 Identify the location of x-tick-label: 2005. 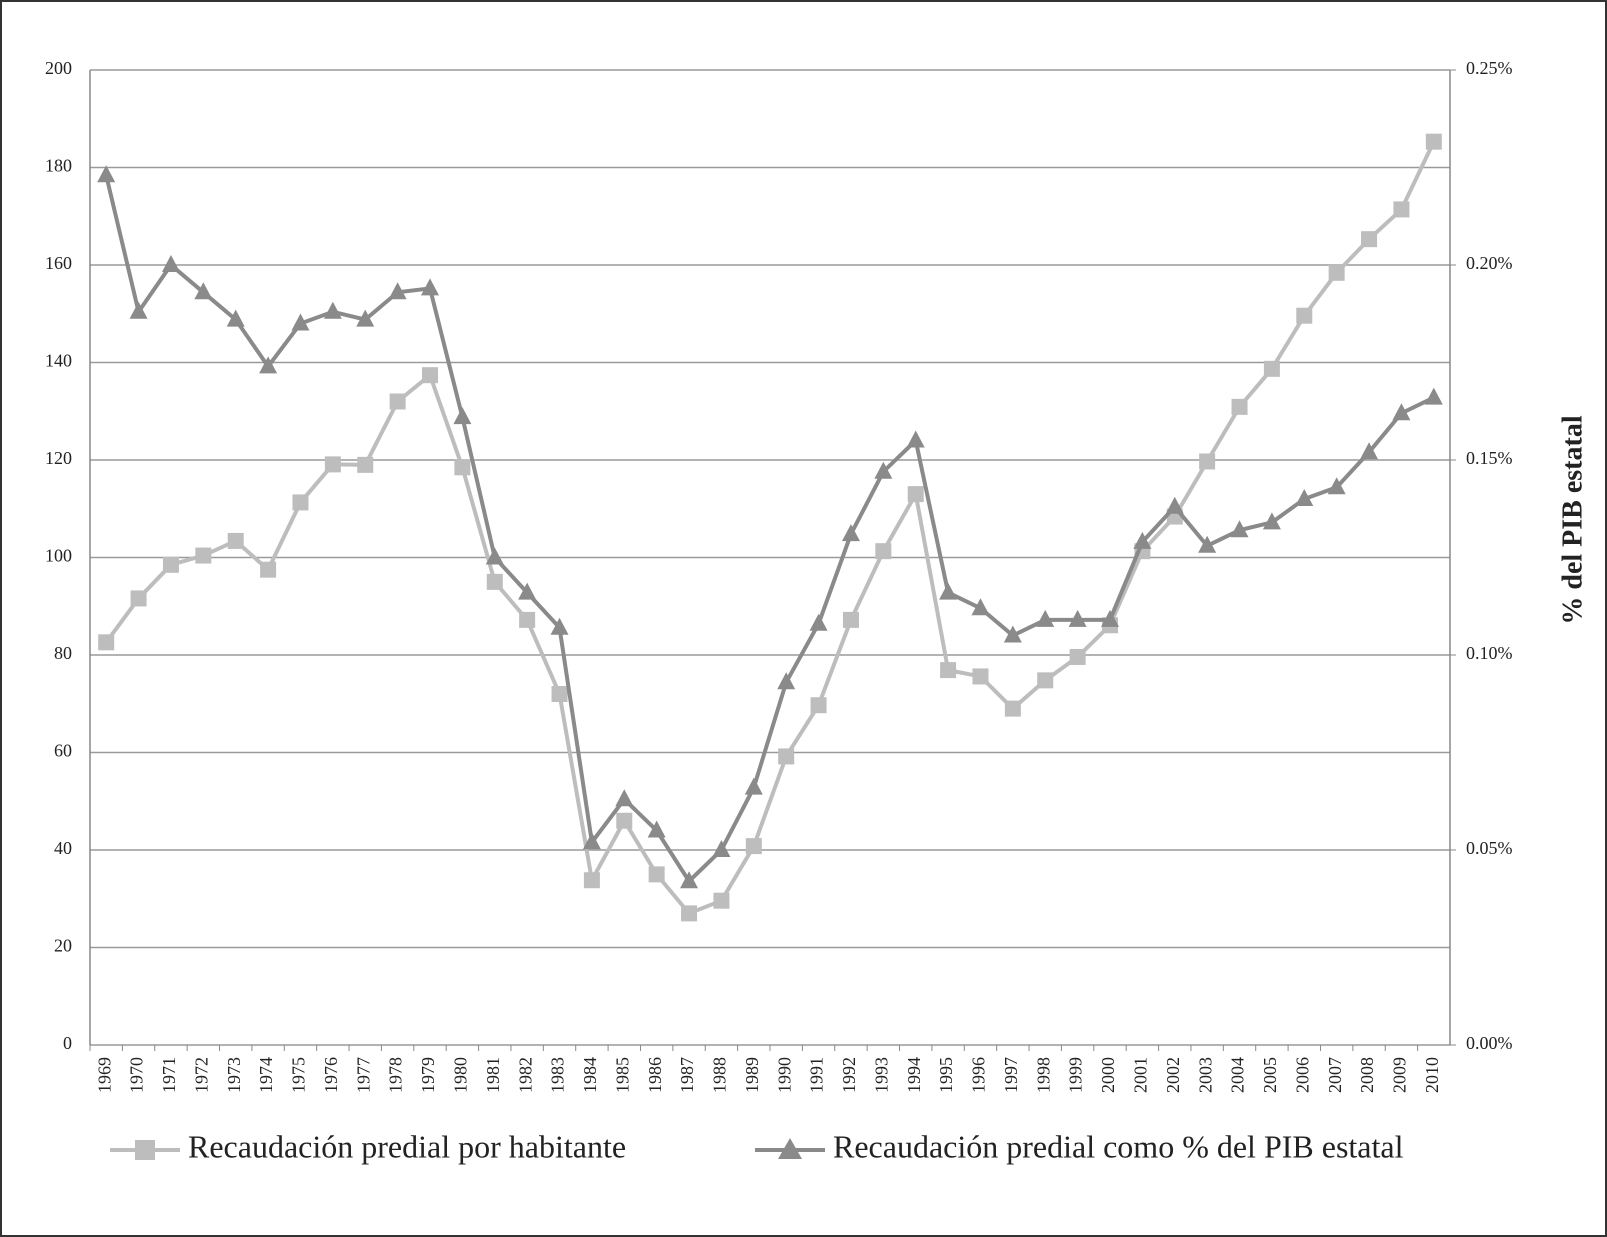
(1270, 1075).